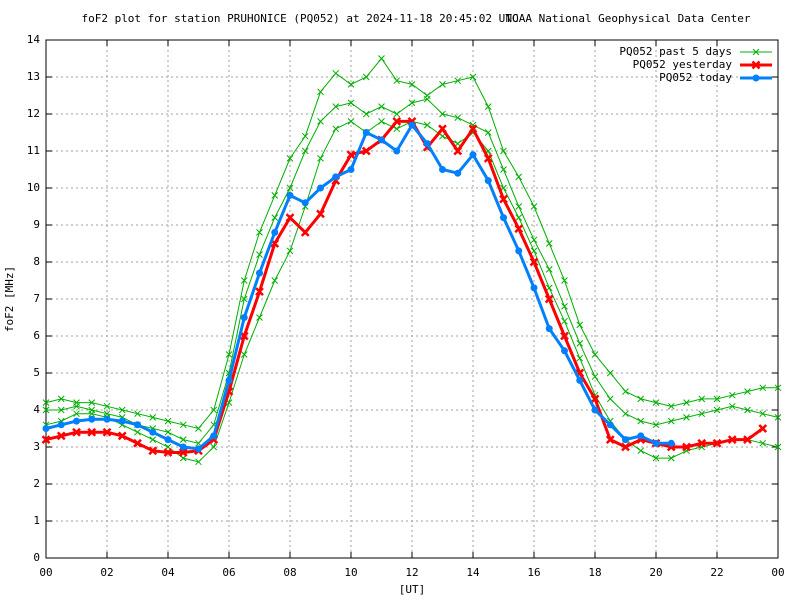 This screenshot has width=800, height=600. Describe the element at coordinates (350, 572) in the screenshot. I see `x-tick-label: 10` at that location.